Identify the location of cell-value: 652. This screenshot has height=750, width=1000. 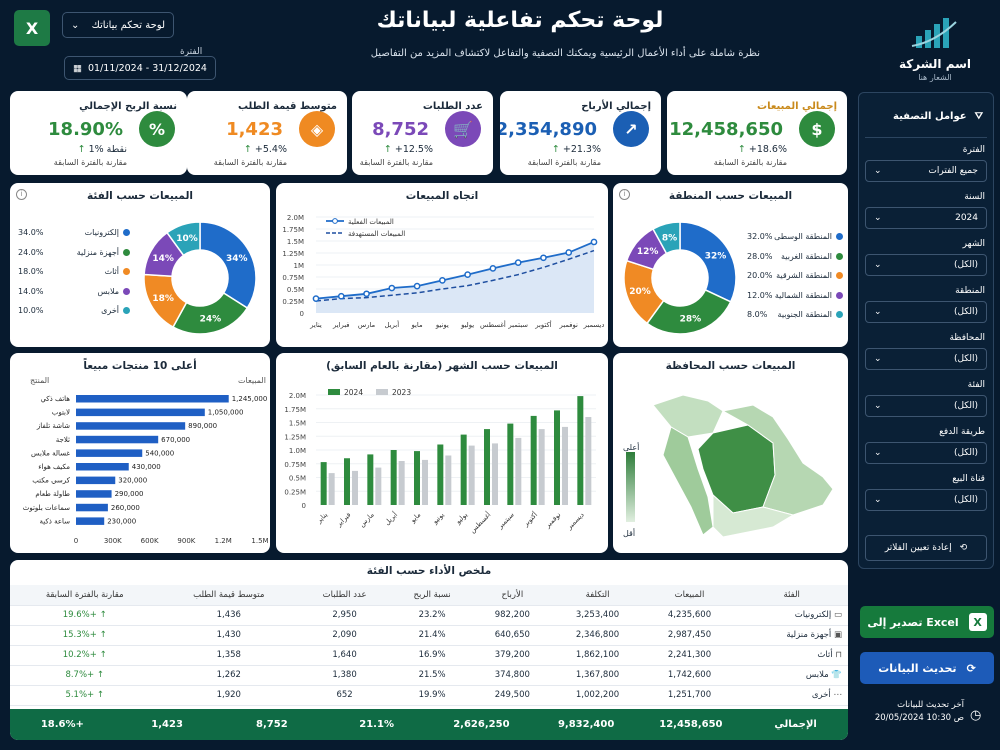
(344, 695).